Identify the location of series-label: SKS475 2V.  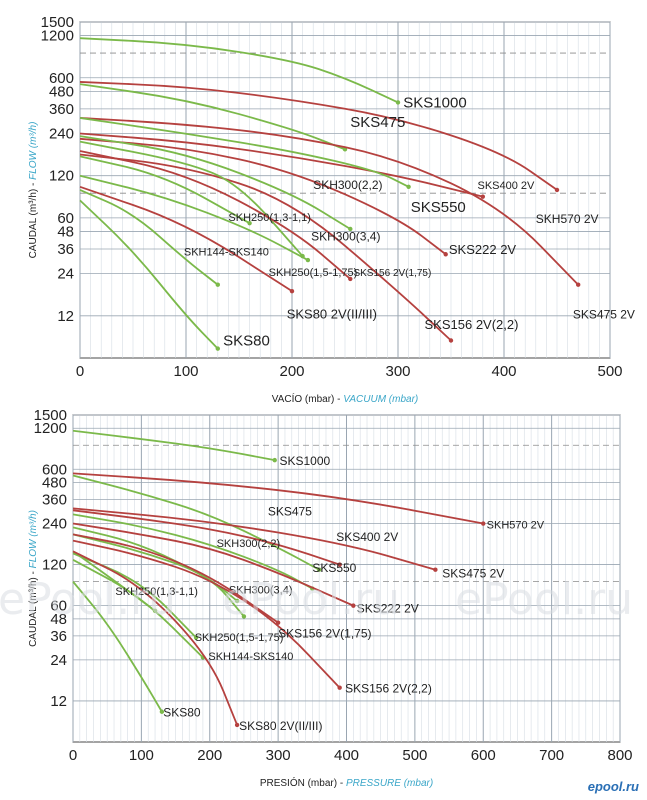
(473, 573).